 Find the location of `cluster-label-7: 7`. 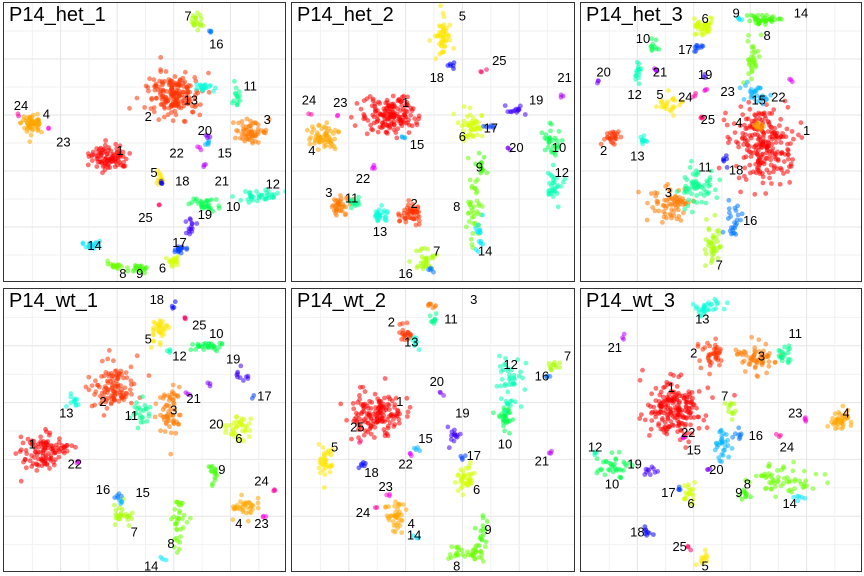

cluster-label-7: 7 is located at coordinates (134, 532).